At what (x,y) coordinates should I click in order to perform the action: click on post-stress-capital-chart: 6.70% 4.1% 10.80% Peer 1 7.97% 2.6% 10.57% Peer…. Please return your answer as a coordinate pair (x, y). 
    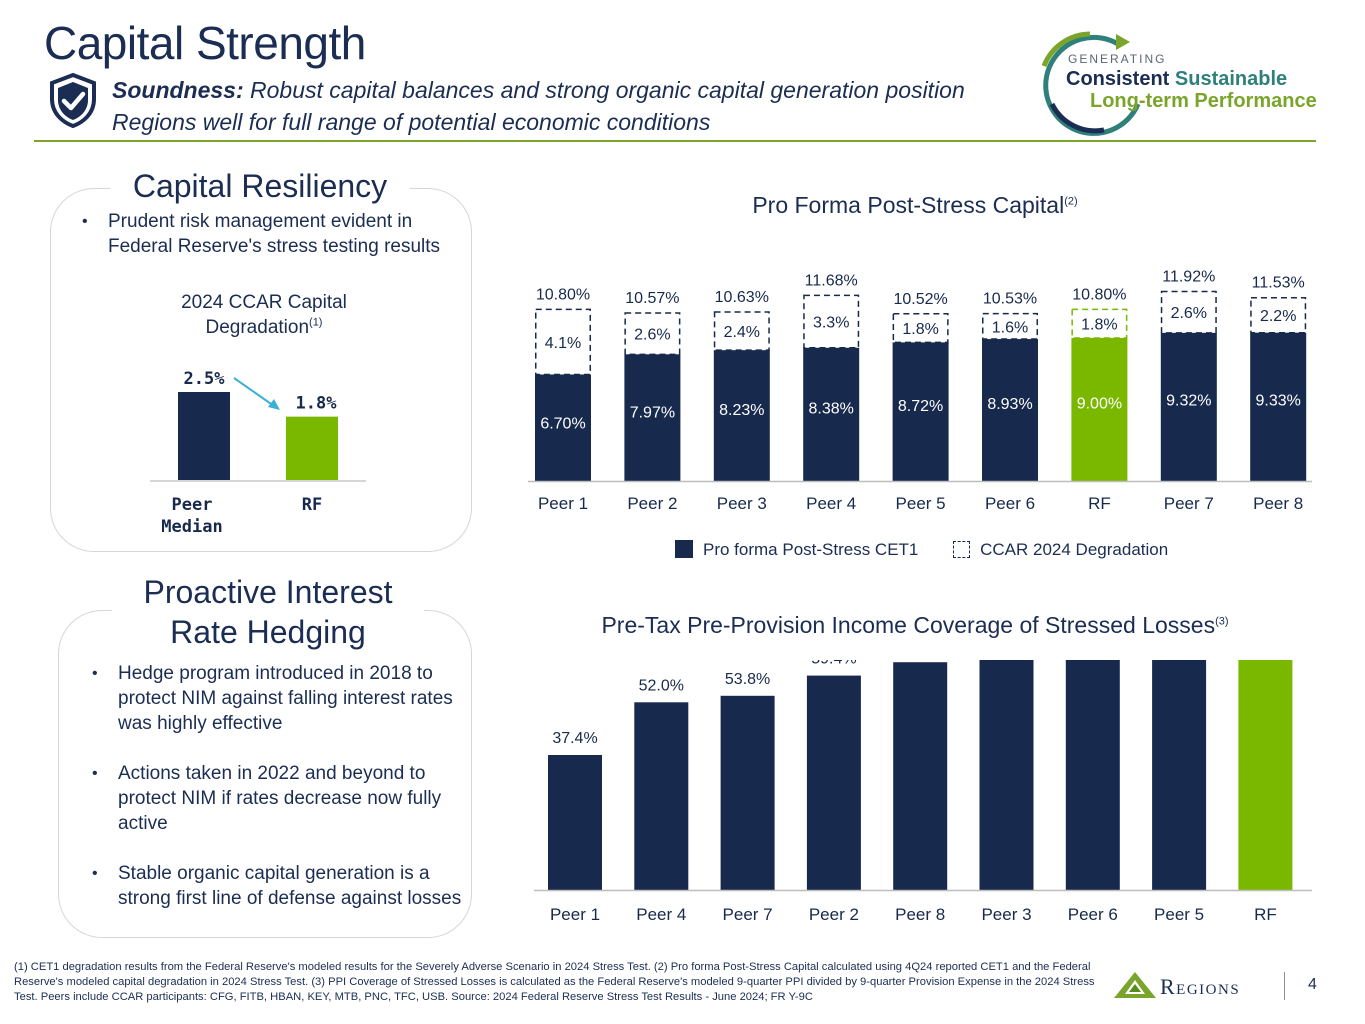
    Looking at the image, I should click on (920, 391).